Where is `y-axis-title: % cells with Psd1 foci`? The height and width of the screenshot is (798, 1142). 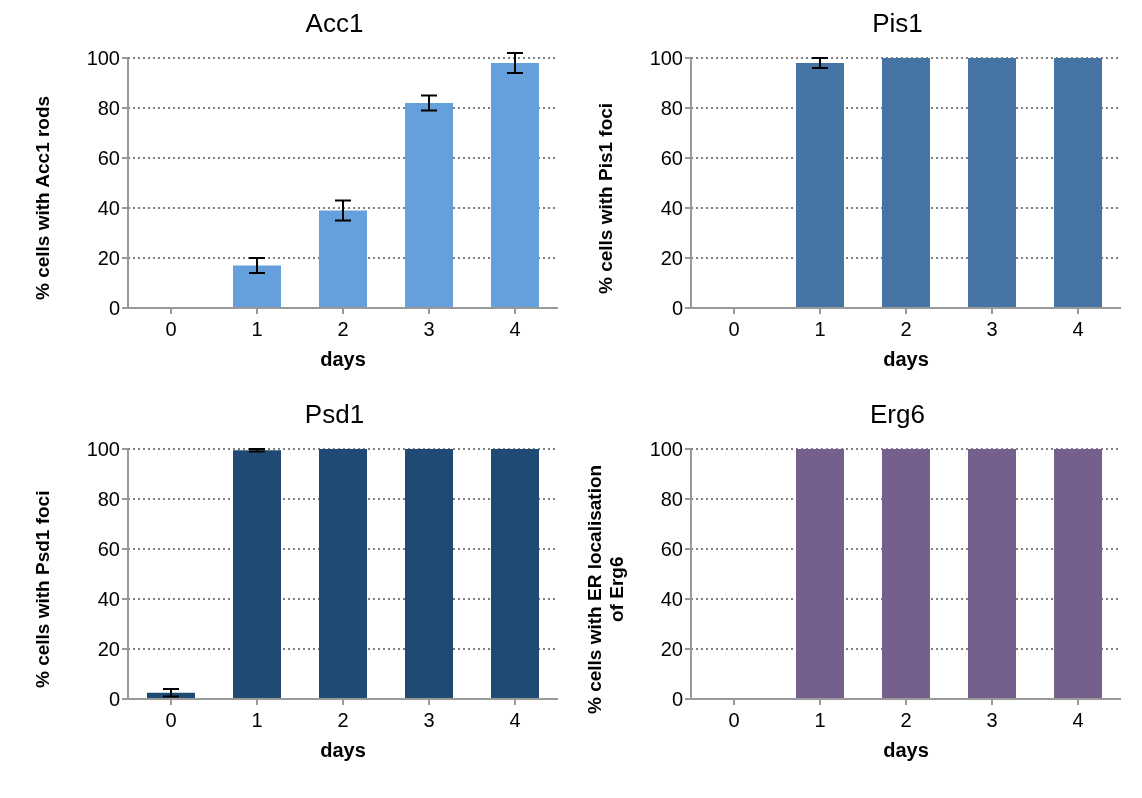 y-axis-title: % cells with Psd1 foci is located at coordinates (43, 589).